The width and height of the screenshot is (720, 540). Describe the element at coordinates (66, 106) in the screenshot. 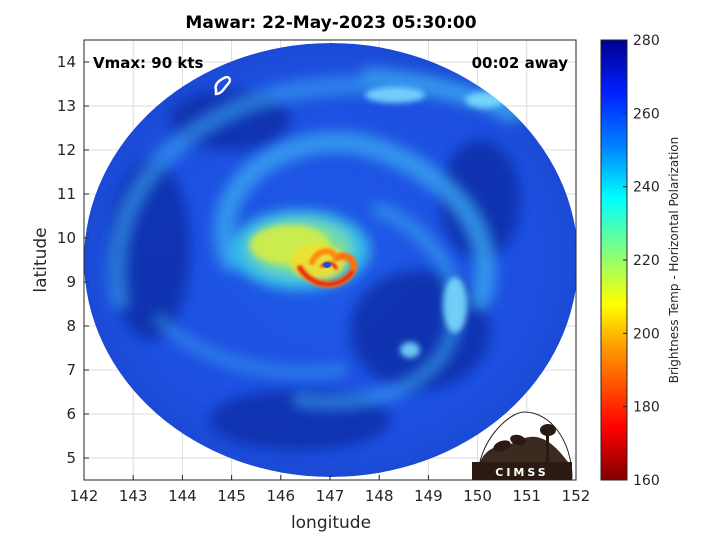

I see `y-tick-label: 13` at that location.